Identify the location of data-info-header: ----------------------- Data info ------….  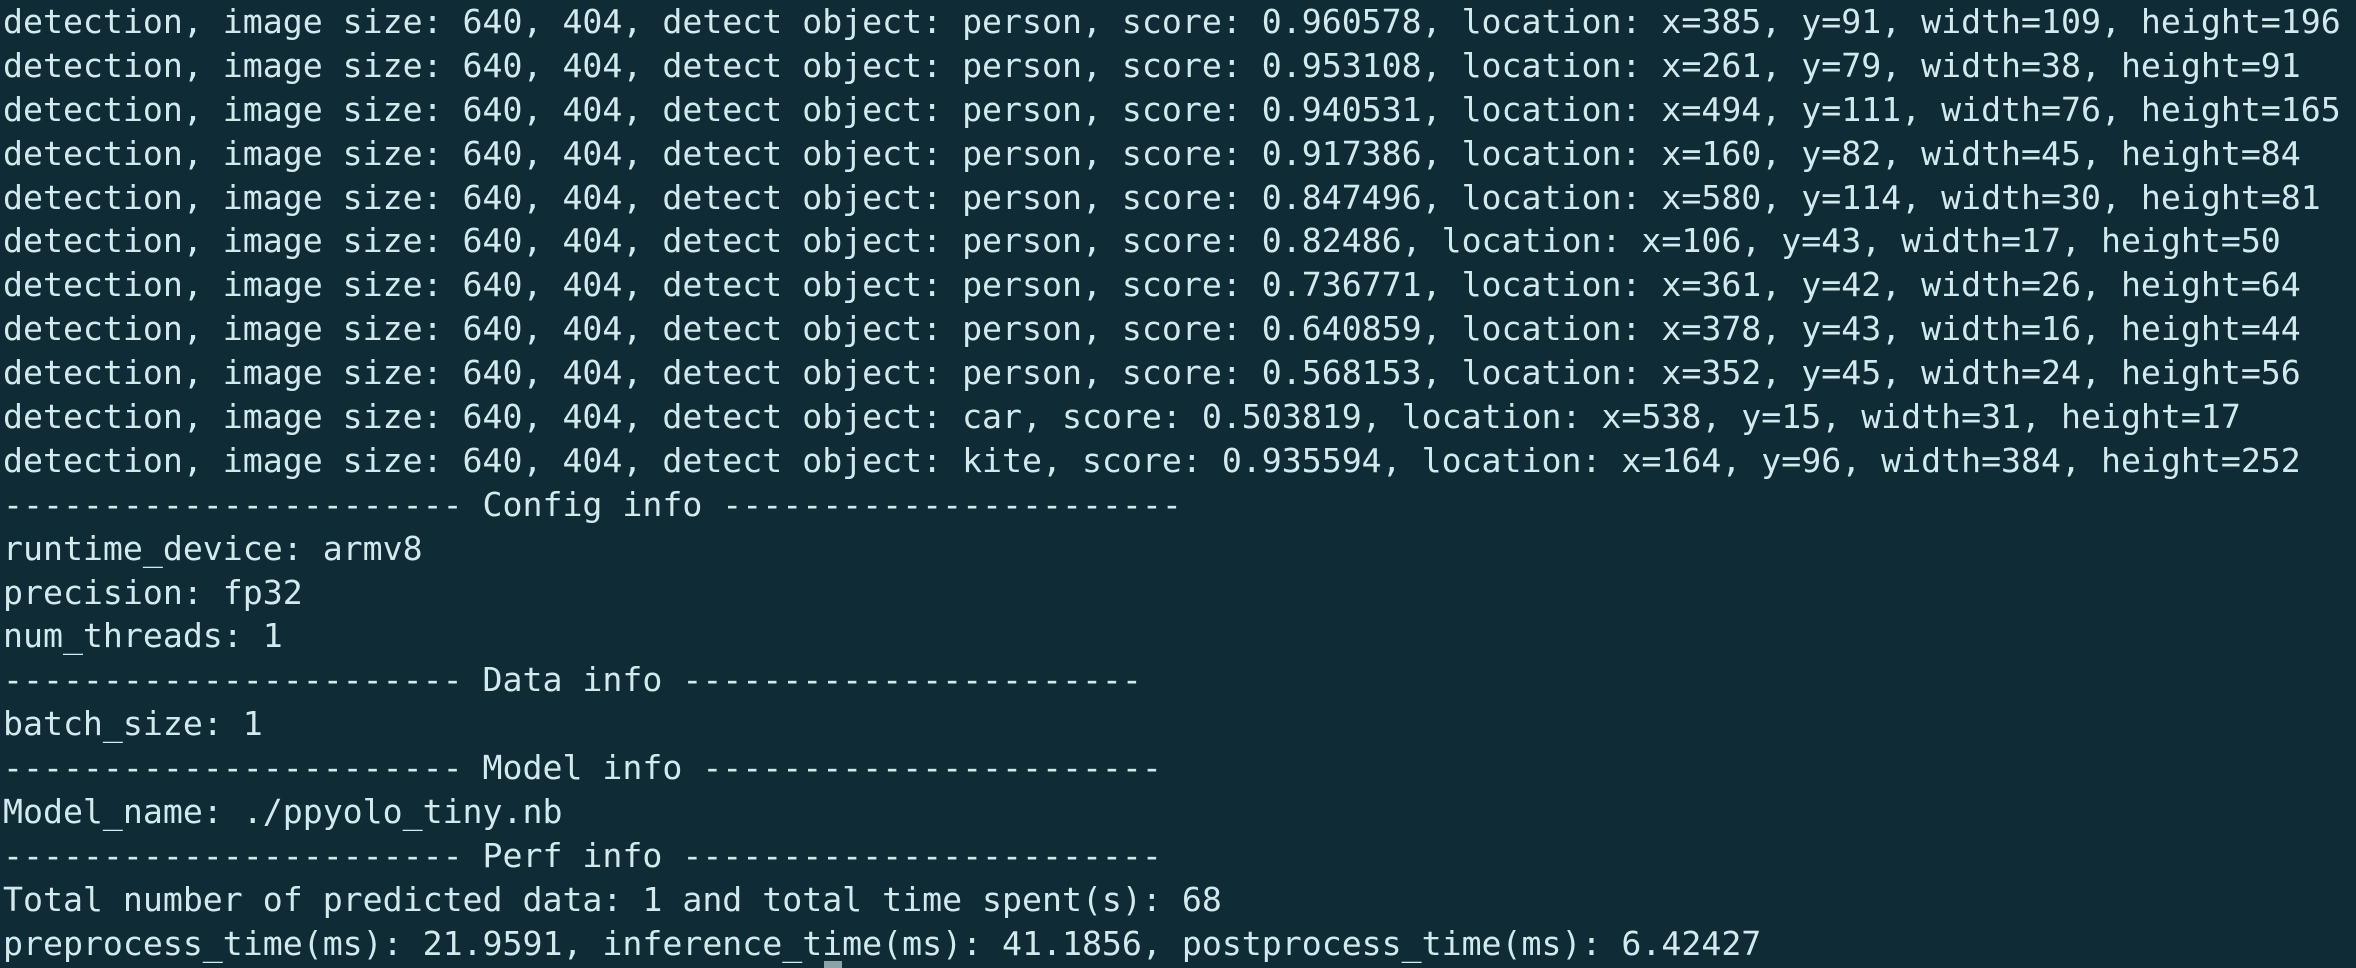
(572, 680).